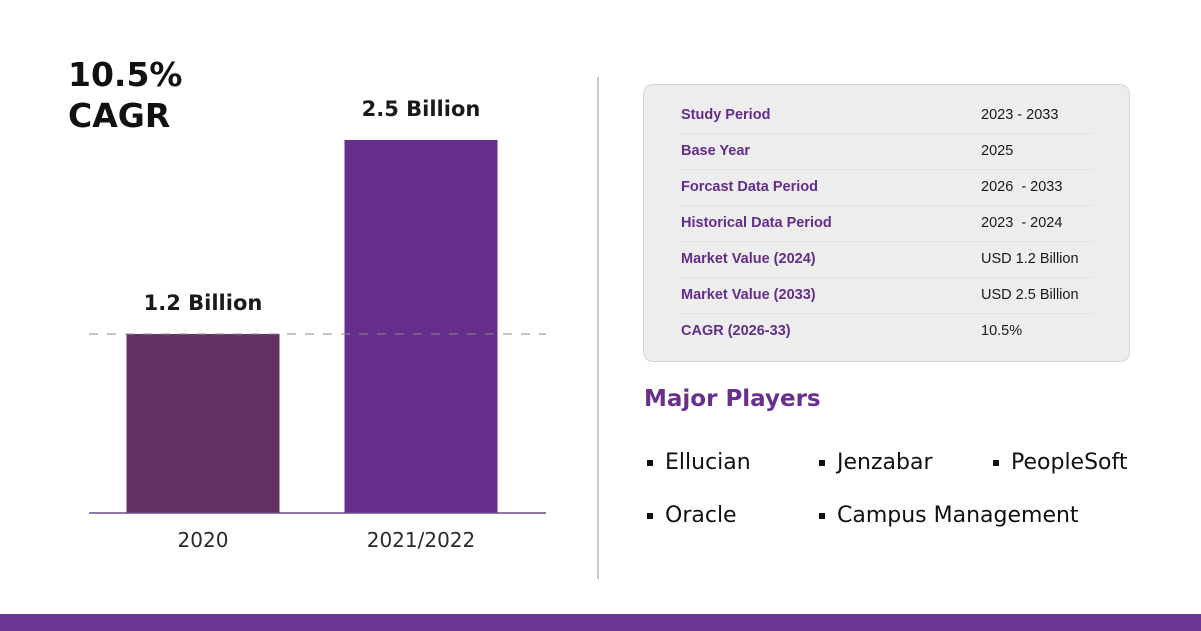 This screenshot has width=1201, height=631. I want to click on cagr-headline: 10.5% CAGR, so click(125, 95).